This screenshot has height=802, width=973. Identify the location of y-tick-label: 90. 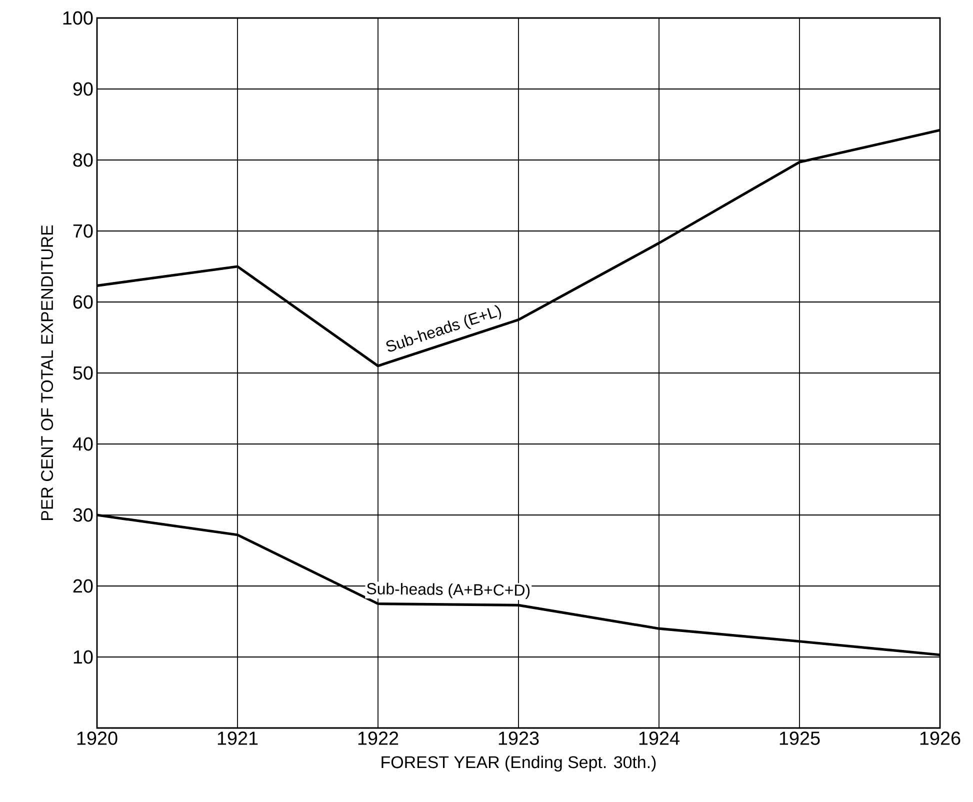
(83, 89).